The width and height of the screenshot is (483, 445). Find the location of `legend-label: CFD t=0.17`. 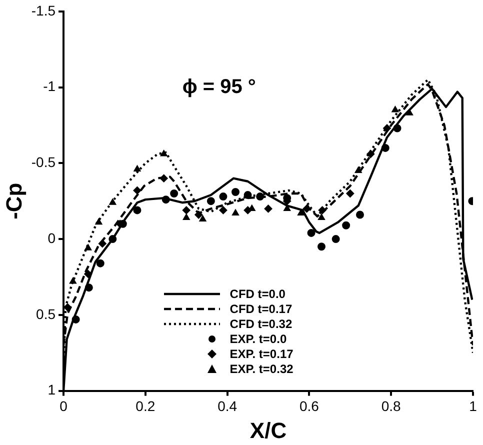

legend-label: CFD t=0.17 is located at coordinates (261, 309).